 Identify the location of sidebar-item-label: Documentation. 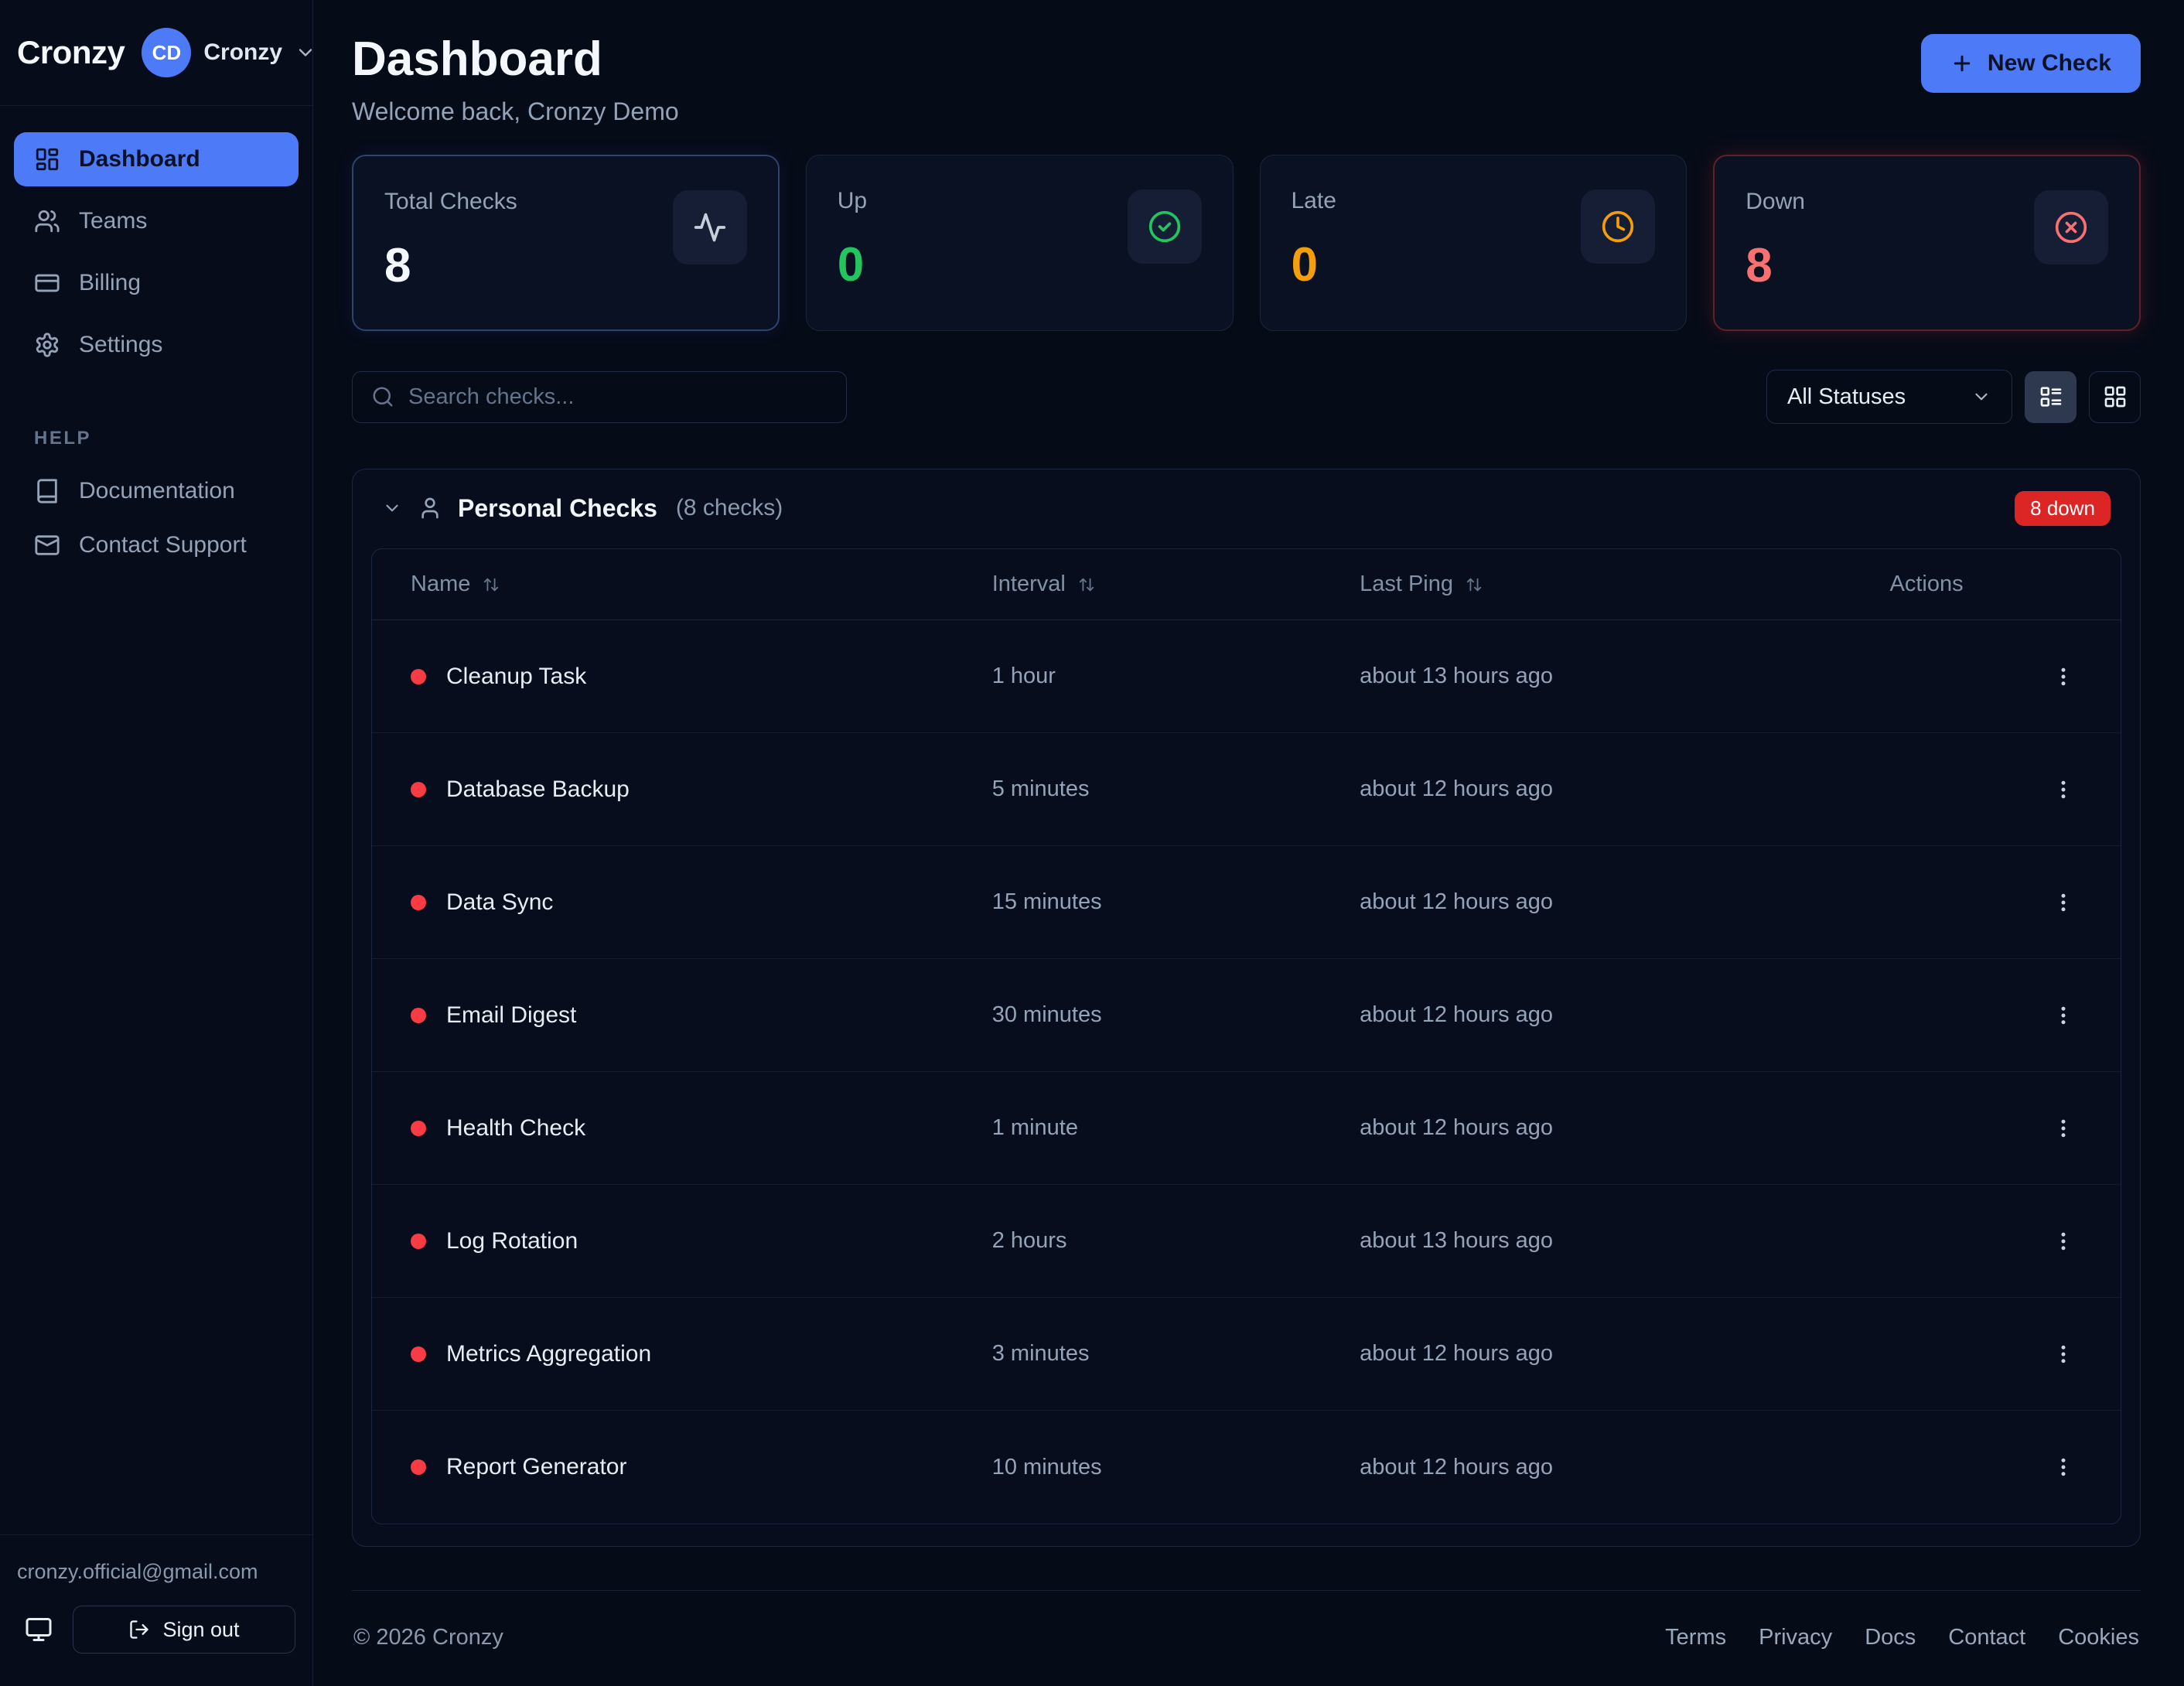
(157, 490).